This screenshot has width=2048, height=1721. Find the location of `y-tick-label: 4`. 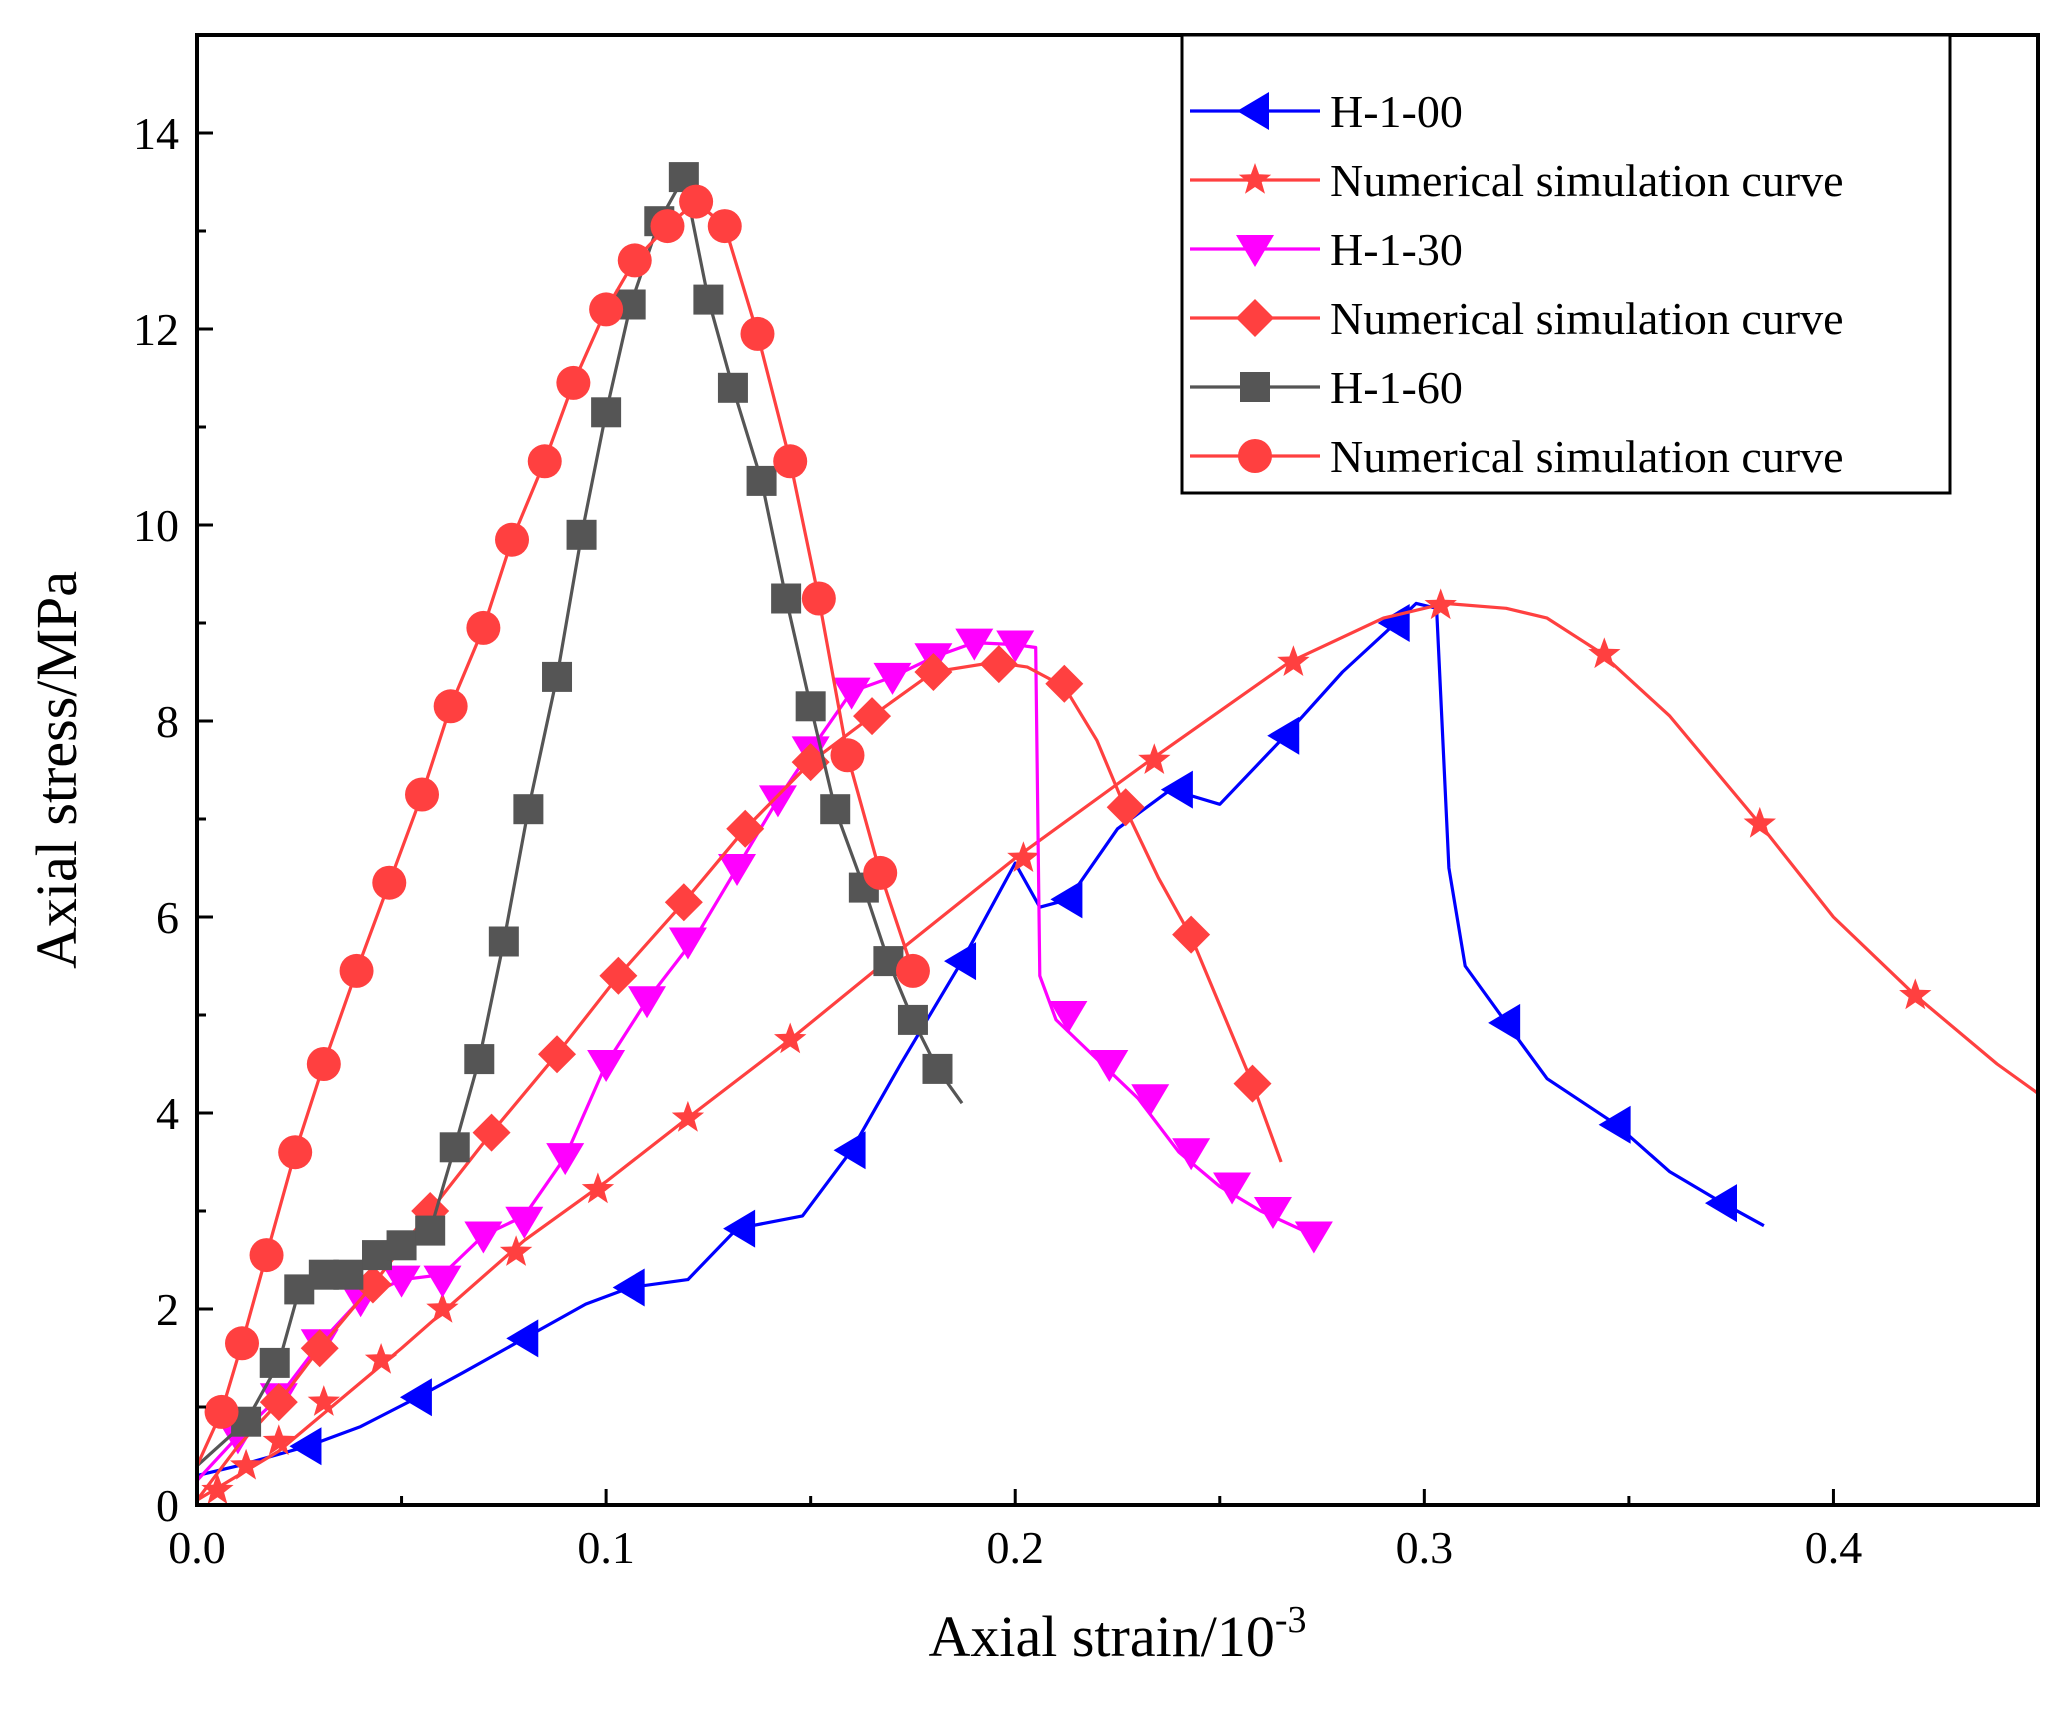

y-tick-label: 4 is located at coordinates (167, 1113).